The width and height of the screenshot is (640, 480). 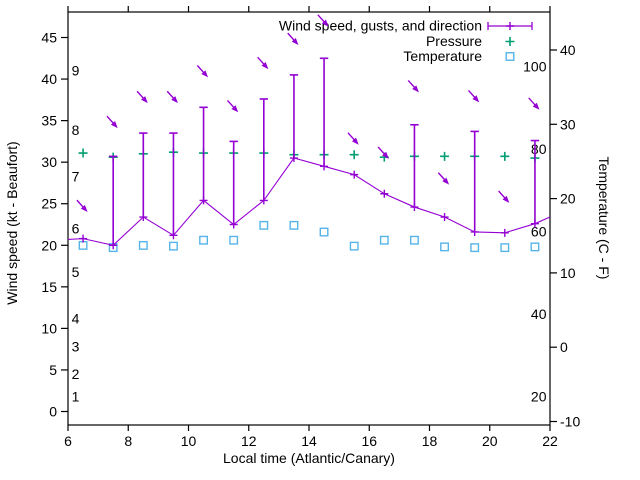 What do you see at coordinates (568, 273) in the screenshot?
I see `y-right-tick-label: 10` at bounding box center [568, 273].